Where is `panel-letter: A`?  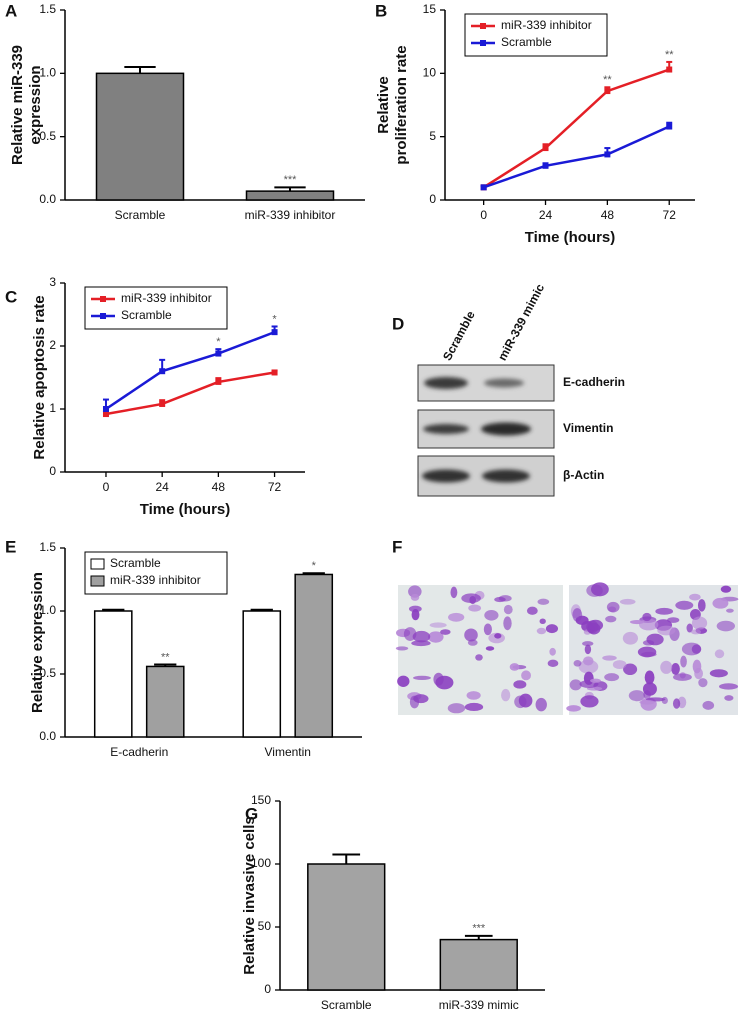 panel-letter: A is located at coordinates (11, 10).